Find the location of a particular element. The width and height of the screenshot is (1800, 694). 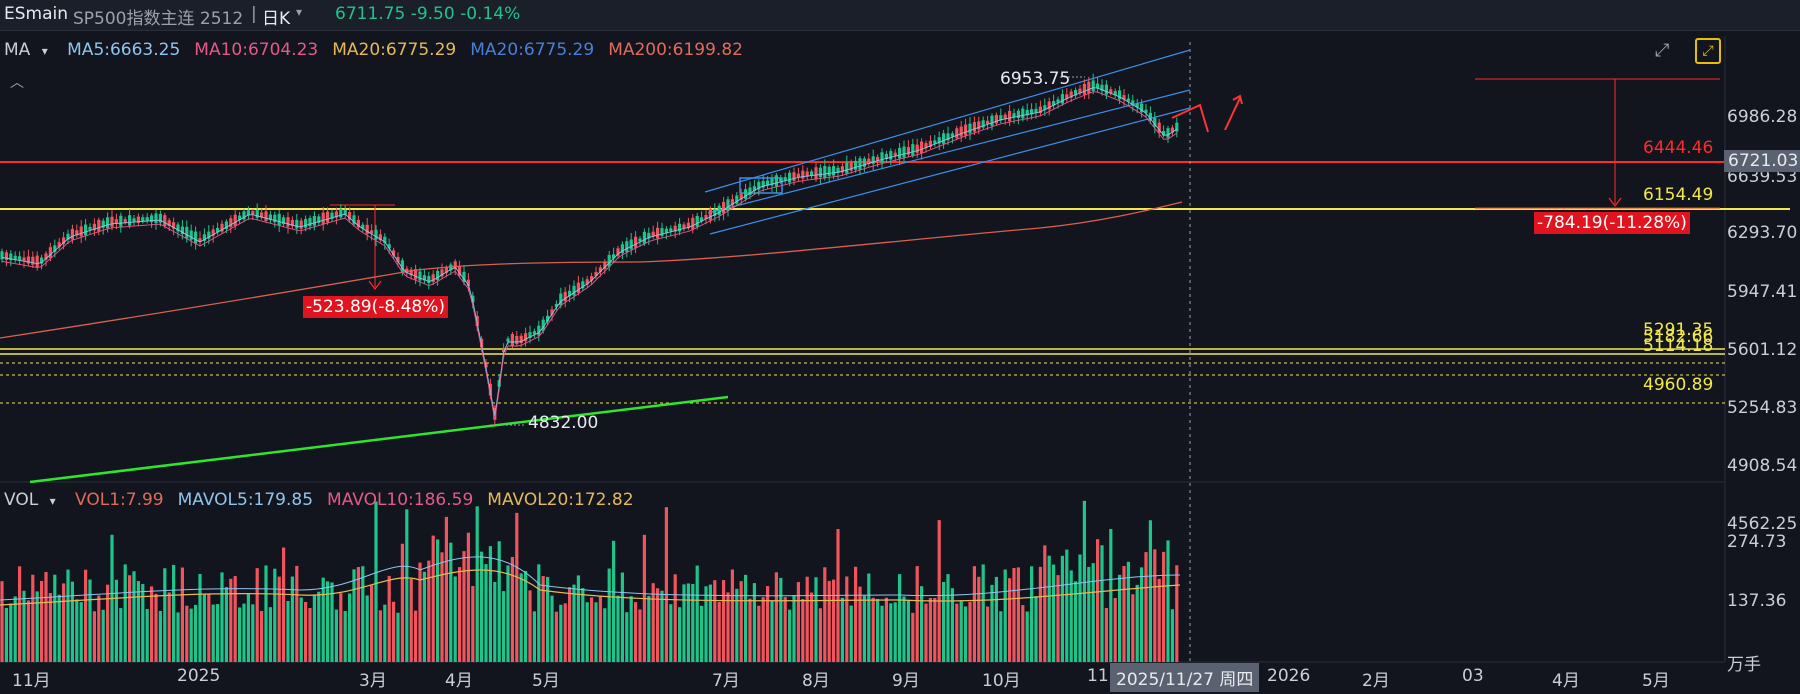

expand-icon: ⤢ is located at coordinates (1662, 50).